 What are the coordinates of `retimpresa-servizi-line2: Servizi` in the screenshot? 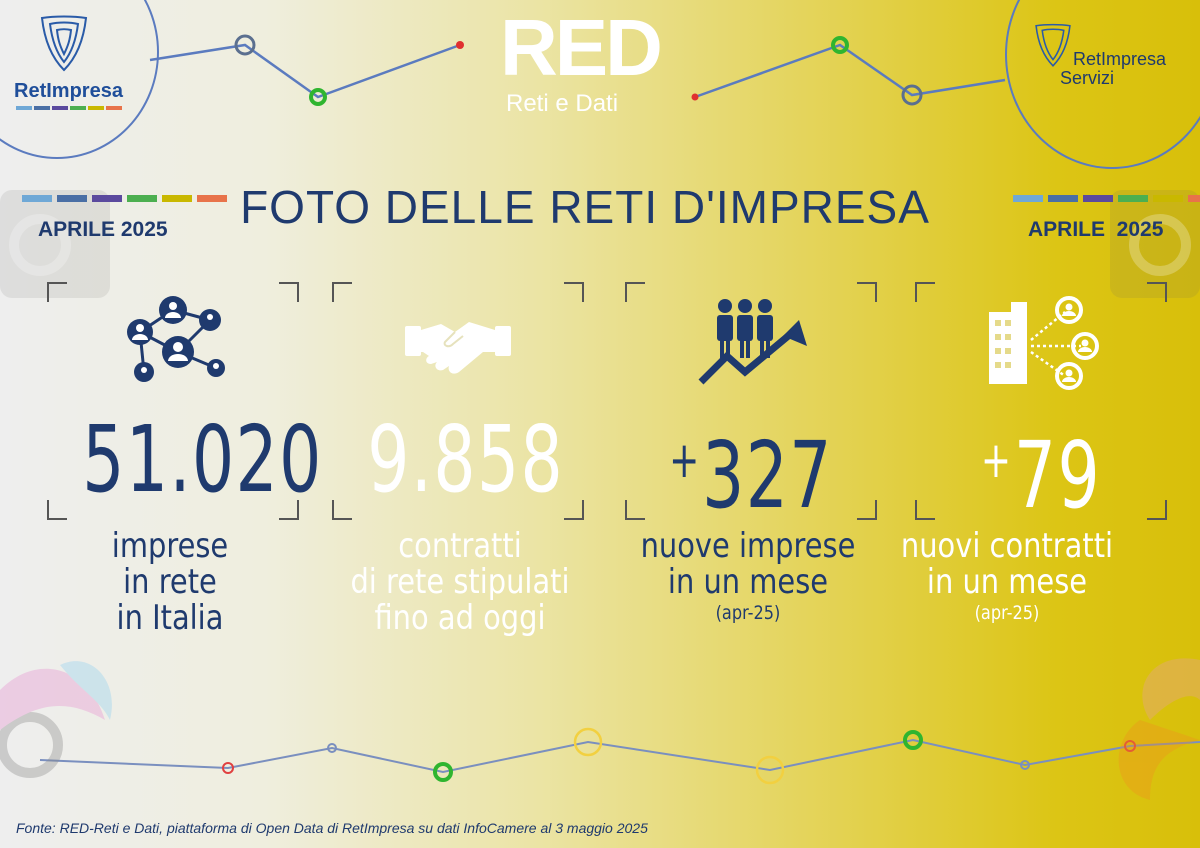 It's located at (1087, 78).